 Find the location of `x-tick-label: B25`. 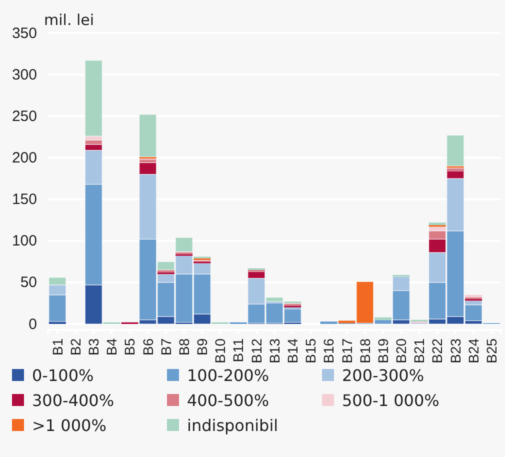

x-tick-label: B25 is located at coordinates (491, 351).